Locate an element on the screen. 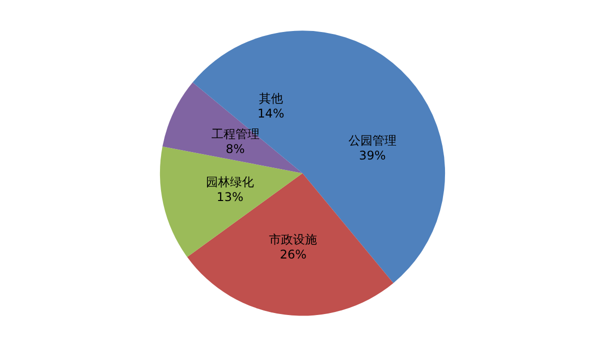 The width and height of the screenshot is (605, 340). data-label: 26% is located at coordinates (293, 254).